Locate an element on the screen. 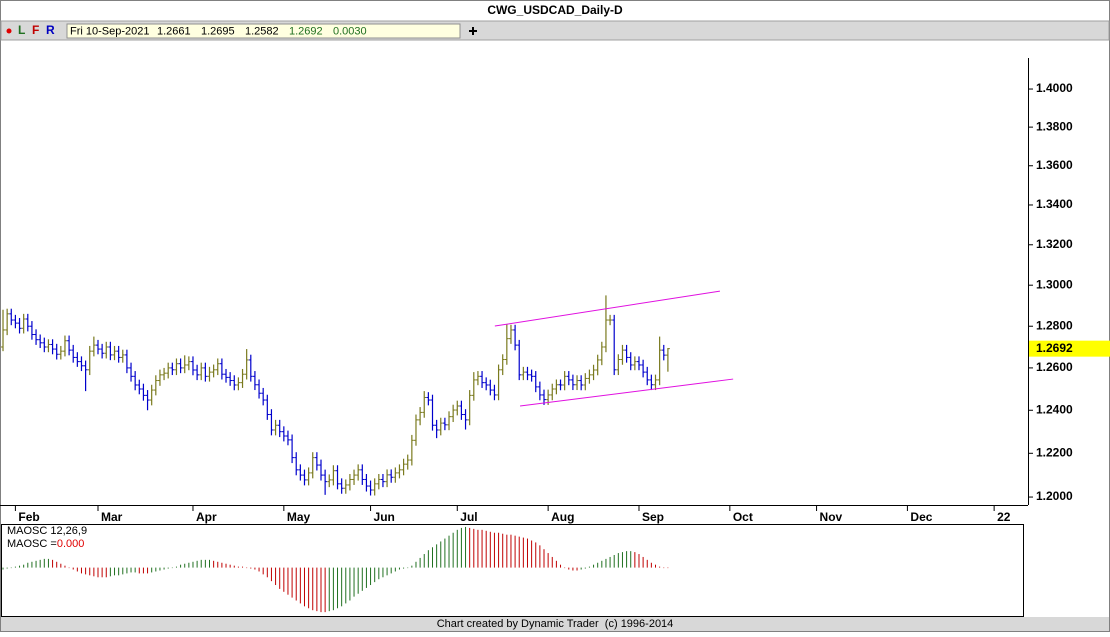 The width and height of the screenshot is (1110, 637). x-tick-label: Aug is located at coordinates (562, 517).